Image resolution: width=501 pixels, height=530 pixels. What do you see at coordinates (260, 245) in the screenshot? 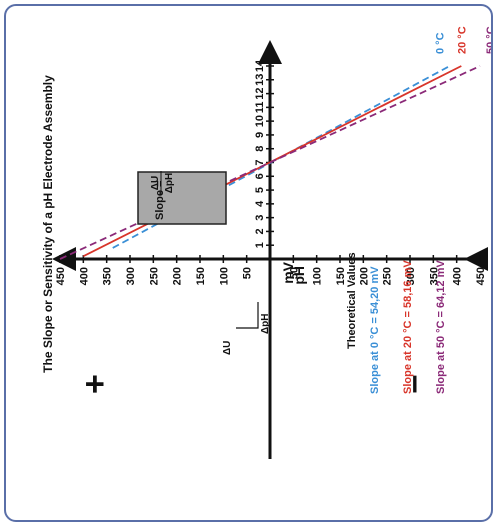
I see `x-tick-label: 1` at bounding box center [260, 245].